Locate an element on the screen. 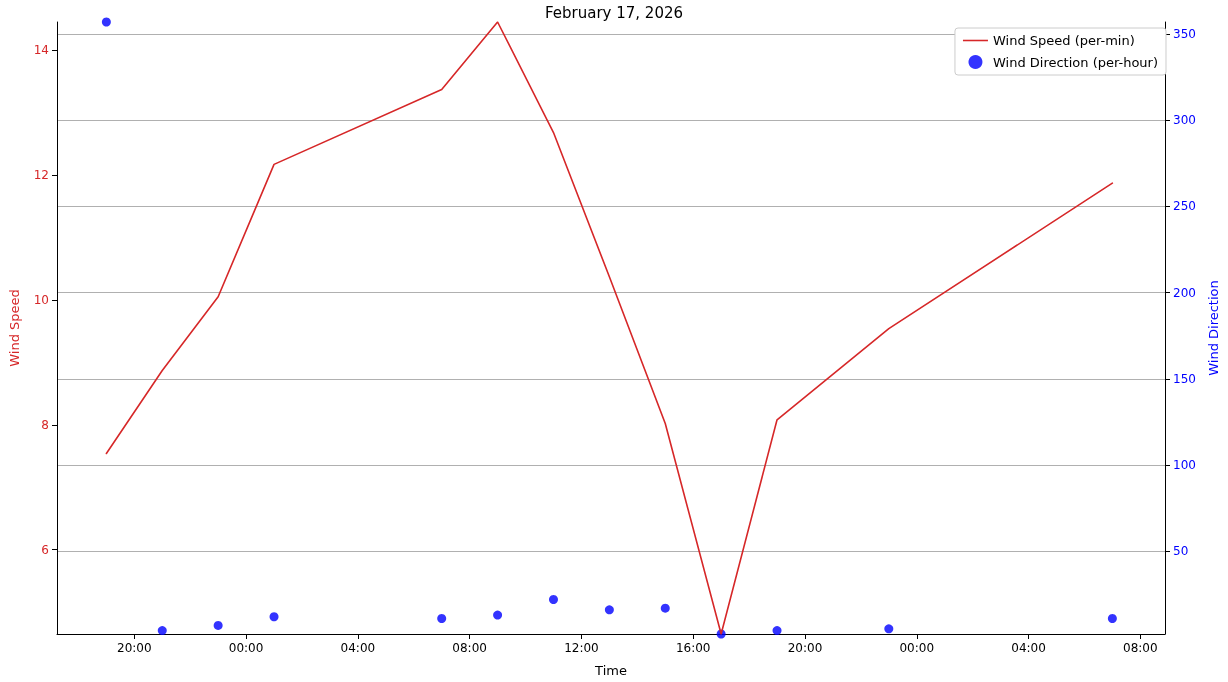 This screenshot has width=1228, height=682. legend-label: Wind Speed (per-min) is located at coordinates (1063, 40).